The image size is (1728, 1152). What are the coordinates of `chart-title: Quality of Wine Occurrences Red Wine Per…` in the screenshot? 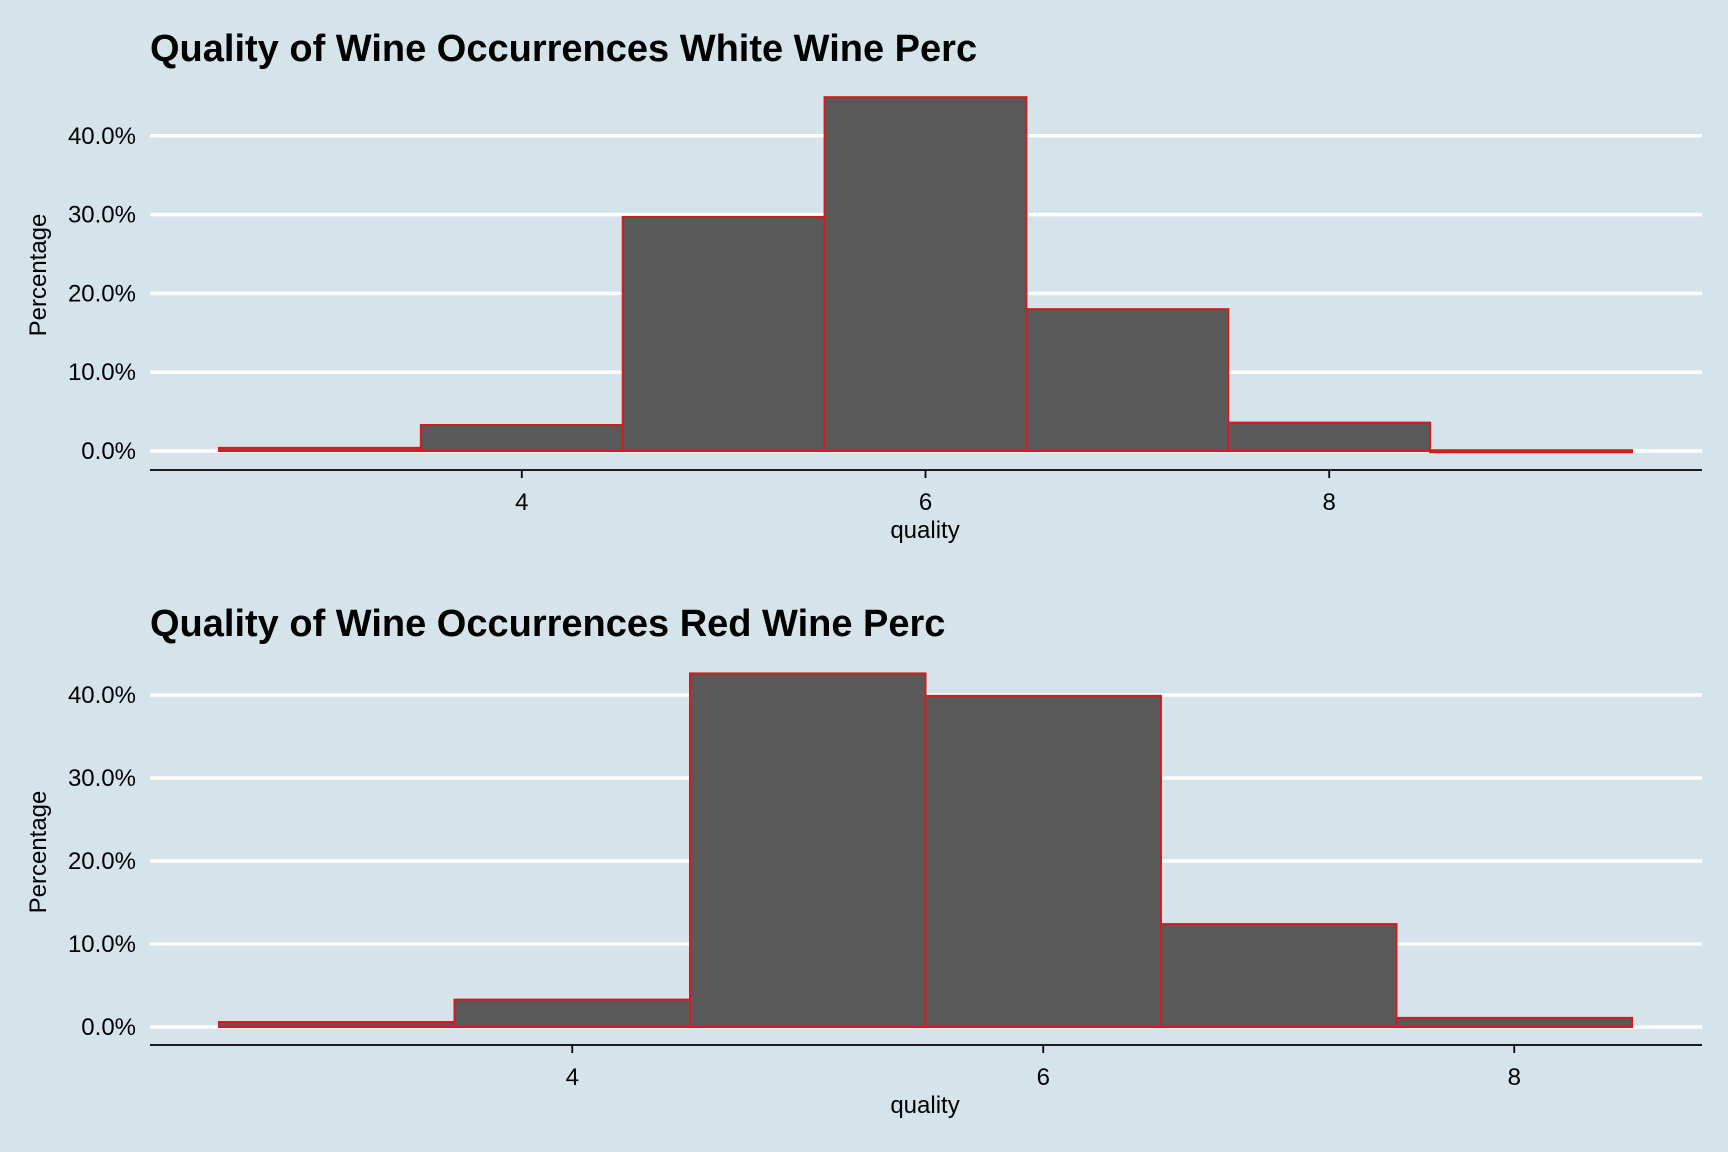 It's located at (547, 624).